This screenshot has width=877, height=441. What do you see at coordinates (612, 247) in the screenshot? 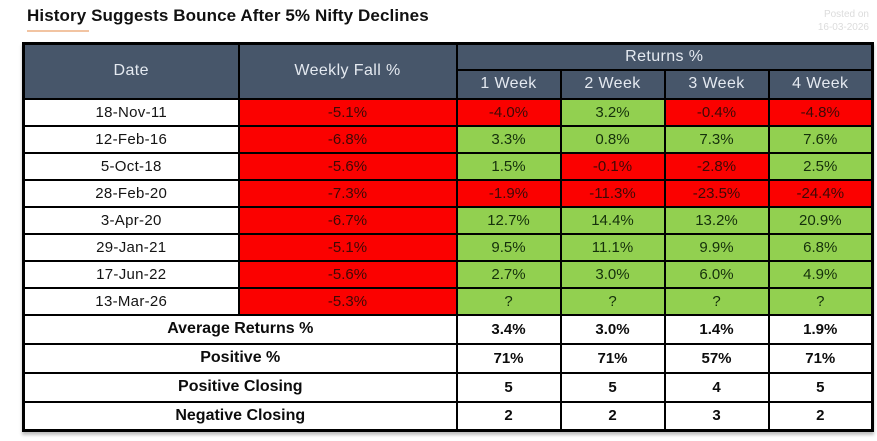
I see `return-cell: 11.1%` at bounding box center [612, 247].